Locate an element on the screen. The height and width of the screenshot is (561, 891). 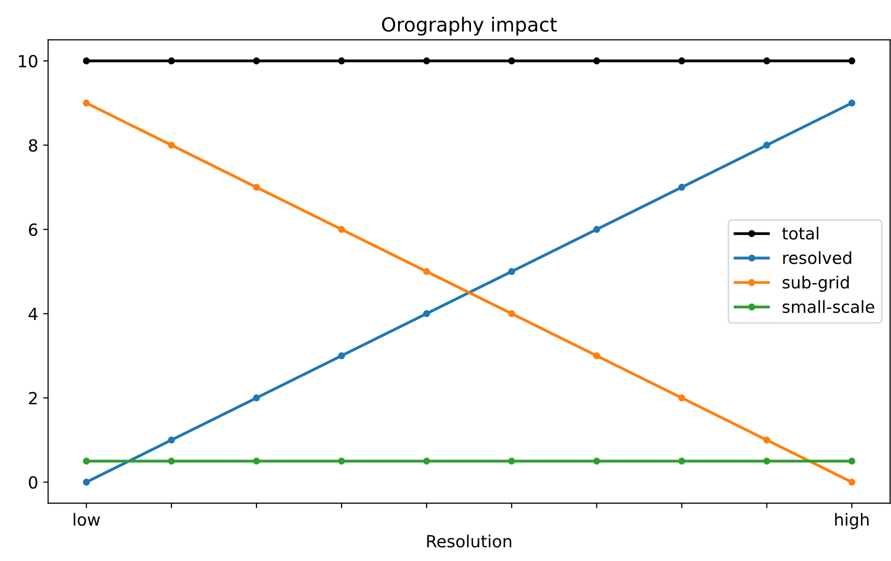
x-axis-title: Resolution is located at coordinates (469, 541).